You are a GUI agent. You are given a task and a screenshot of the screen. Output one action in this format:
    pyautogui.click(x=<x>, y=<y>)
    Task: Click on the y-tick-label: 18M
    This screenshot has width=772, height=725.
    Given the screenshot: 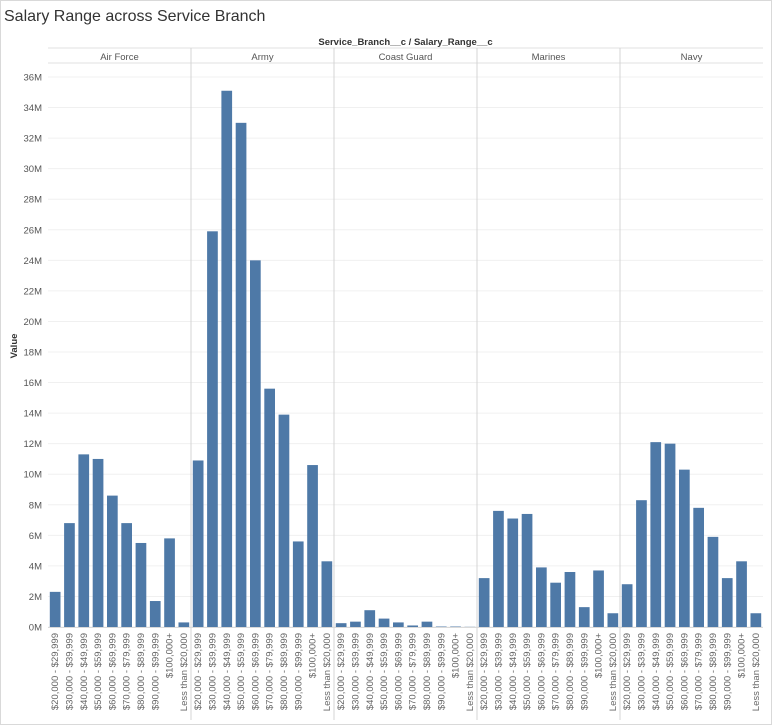 What is the action you would take?
    pyautogui.click(x=33, y=353)
    